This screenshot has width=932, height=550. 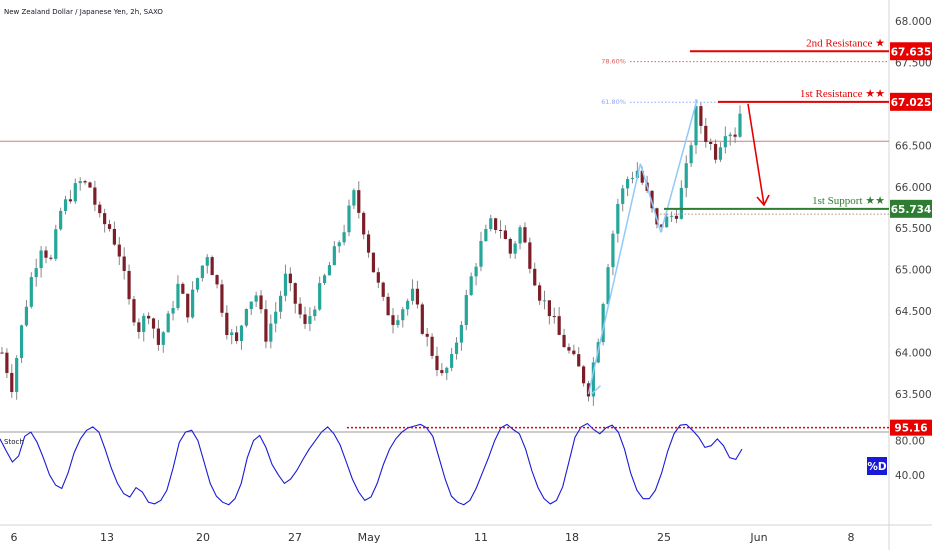 I want to click on price-tick-label: 65.000, so click(x=913, y=271).